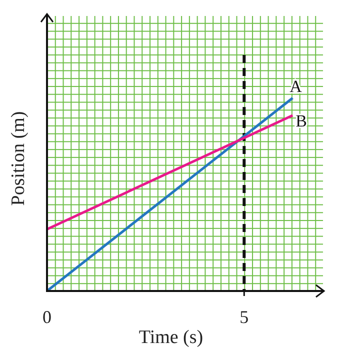  What do you see at coordinates (244, 317) in the screenshot?
I see `x-tick-label: 5` at bounding box center [244, 317].